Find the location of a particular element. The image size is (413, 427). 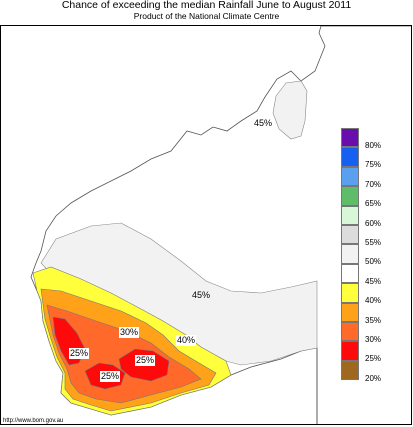

legend-item: 25% is located at coordinates (376, 352).